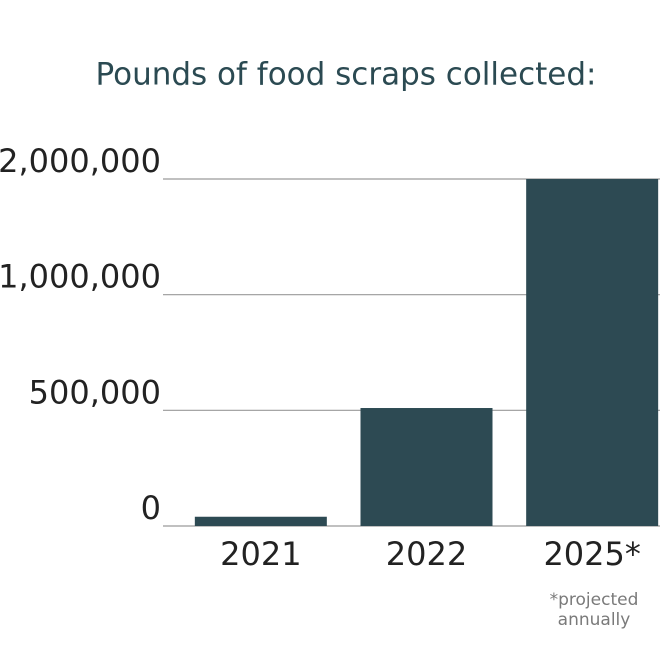 The height and width of the screenshot is (661, 661). What do you see at coordinates (594, 610) in the screenshot?
I see `footnote: *projected annually` at bounding box center [594, 610].